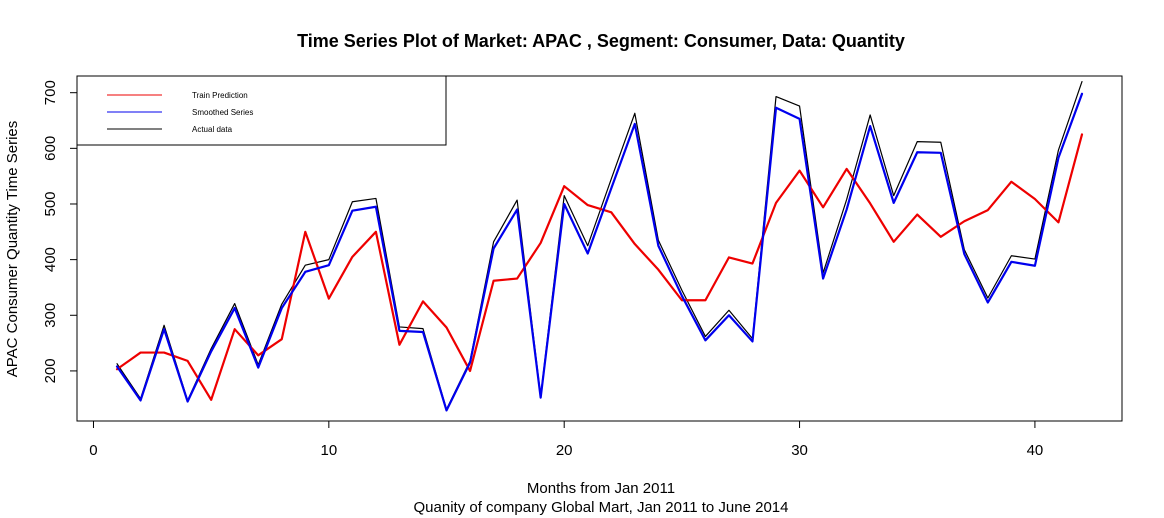  What do you see at coordinates (50, 315) in the screenshot?
I see `y-tick-label: 300` at bounding box center [50, 315].